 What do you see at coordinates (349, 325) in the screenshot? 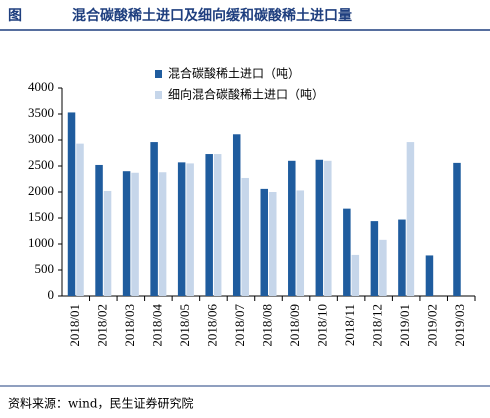
I see `x-tick-label: 2018/11` at bounding box center [349, 325].